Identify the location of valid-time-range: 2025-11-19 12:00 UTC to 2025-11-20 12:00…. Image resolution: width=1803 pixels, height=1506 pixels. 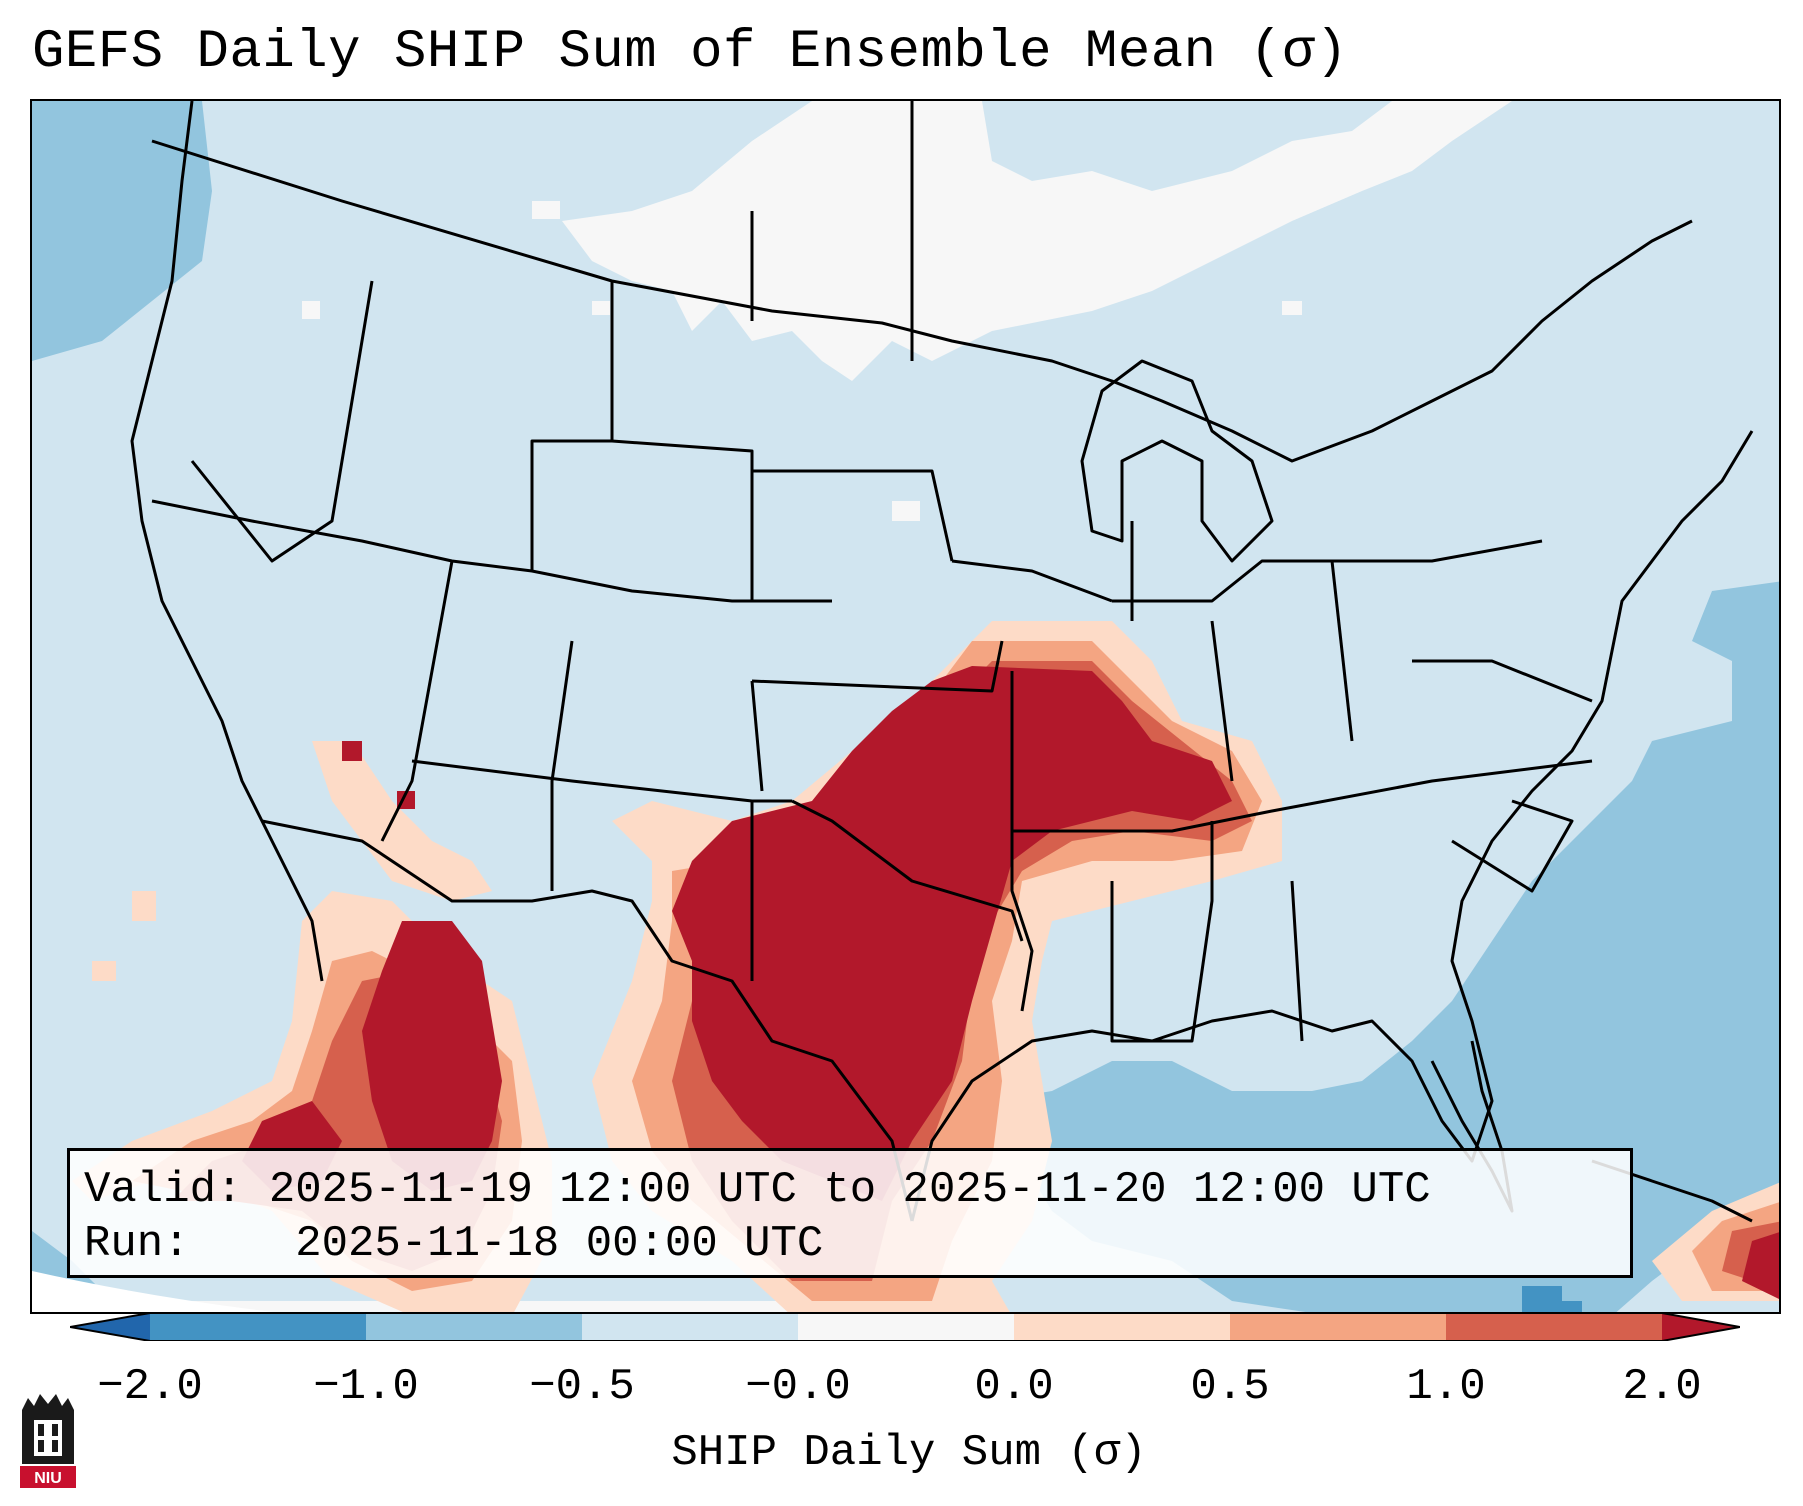
(849, 1190).